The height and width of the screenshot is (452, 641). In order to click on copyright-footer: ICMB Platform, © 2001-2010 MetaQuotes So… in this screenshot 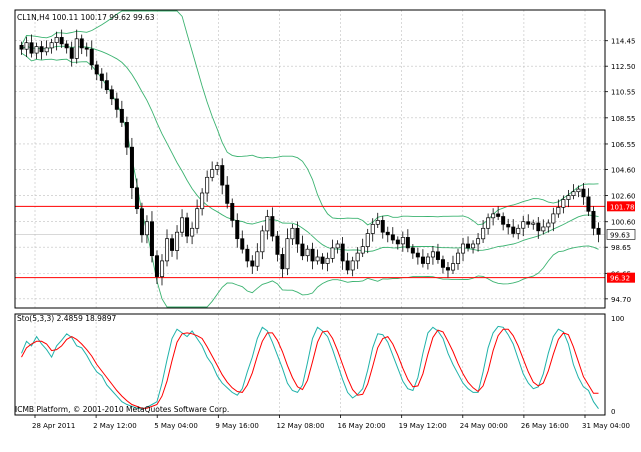, I will do `click(122, 409)`.